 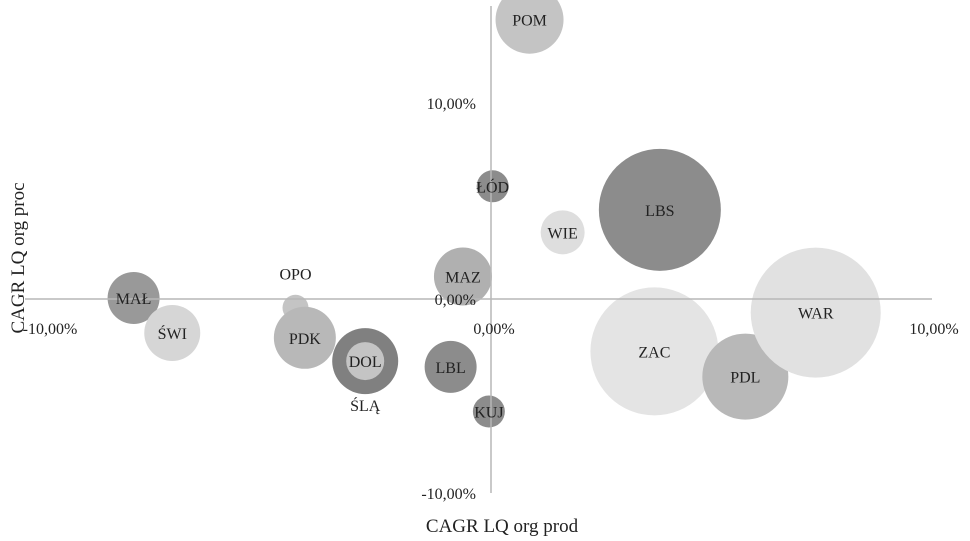 I want to click on bubble-label-lod: ŁÓD, so click(x=492, y=186).